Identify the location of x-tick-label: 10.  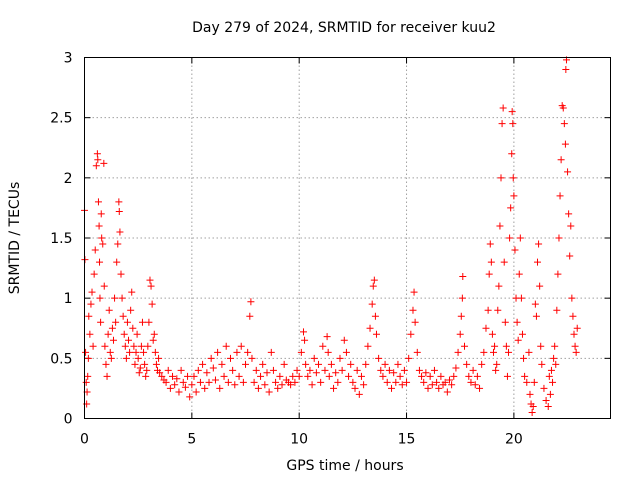
(299, 440).